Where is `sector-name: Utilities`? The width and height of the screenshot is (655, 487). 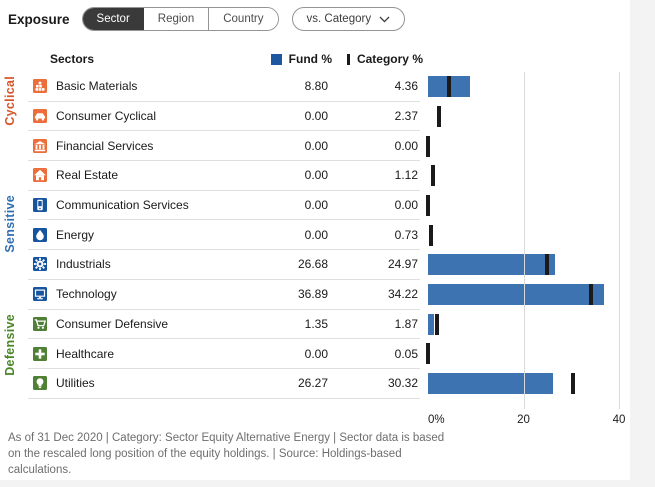
sector-name: Utilities is located at coordinates (75, 383).